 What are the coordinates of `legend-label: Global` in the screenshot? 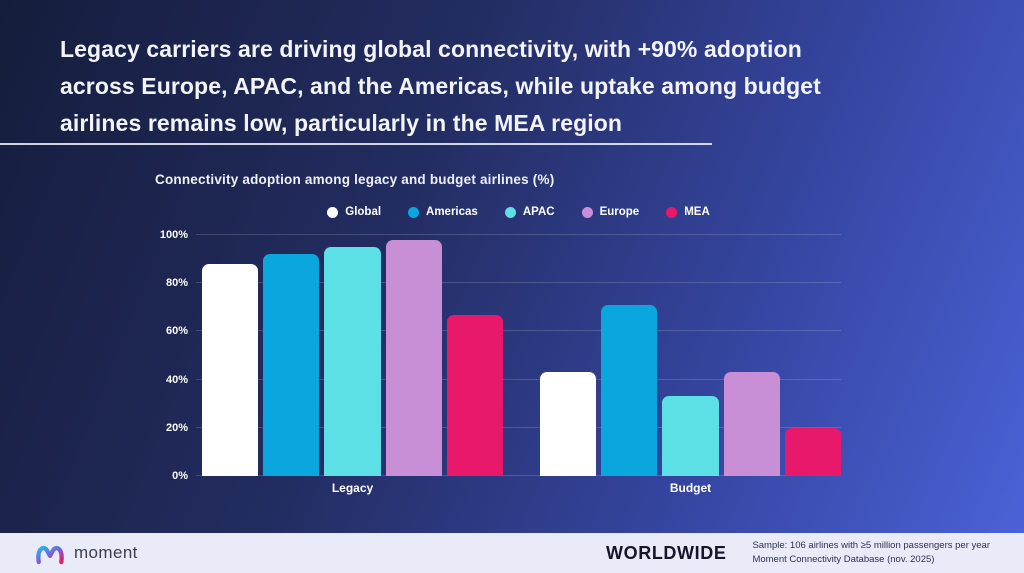 It's located at (363, 212).